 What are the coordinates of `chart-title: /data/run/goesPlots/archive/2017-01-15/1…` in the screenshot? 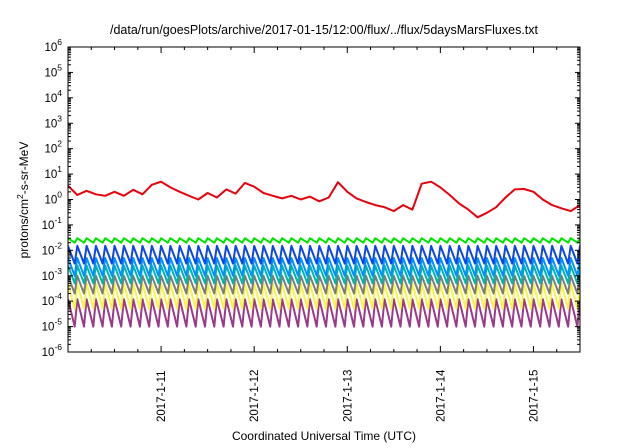 It's located at (324, 30).